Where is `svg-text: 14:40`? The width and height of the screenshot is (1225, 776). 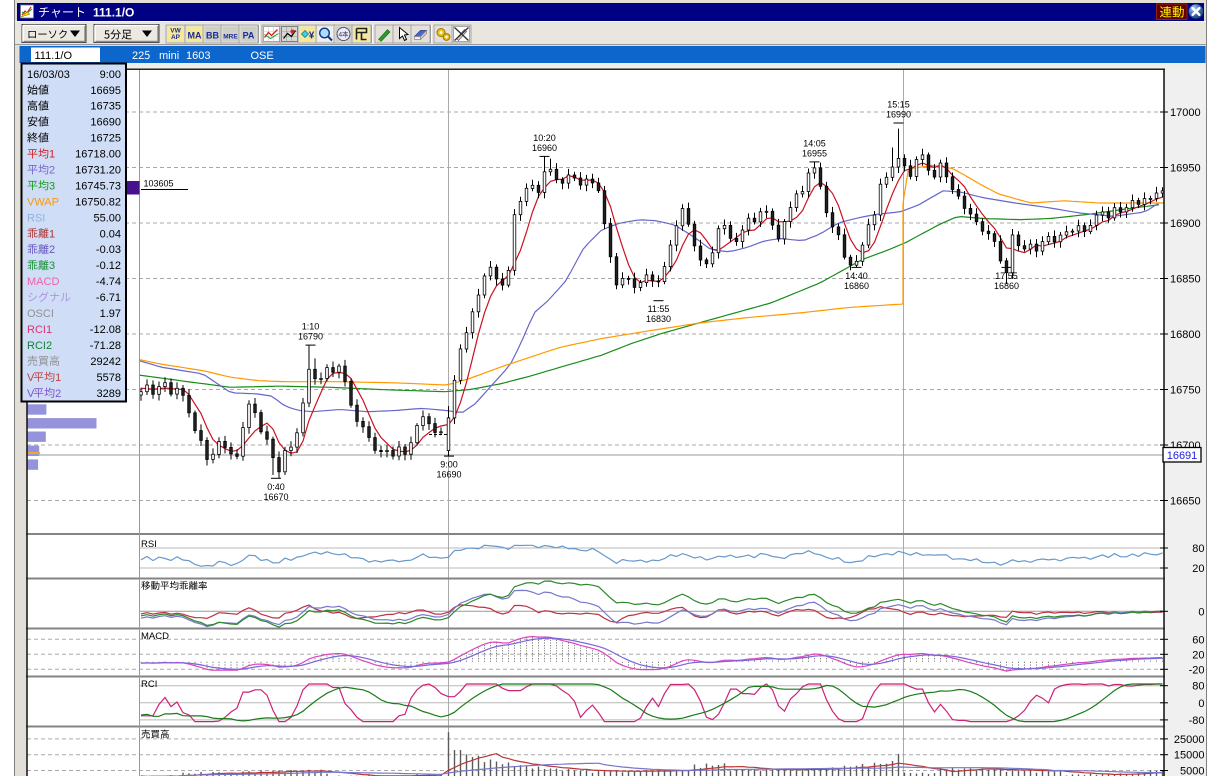 svg-text: 14:40 is located at coordinates (856, 276).